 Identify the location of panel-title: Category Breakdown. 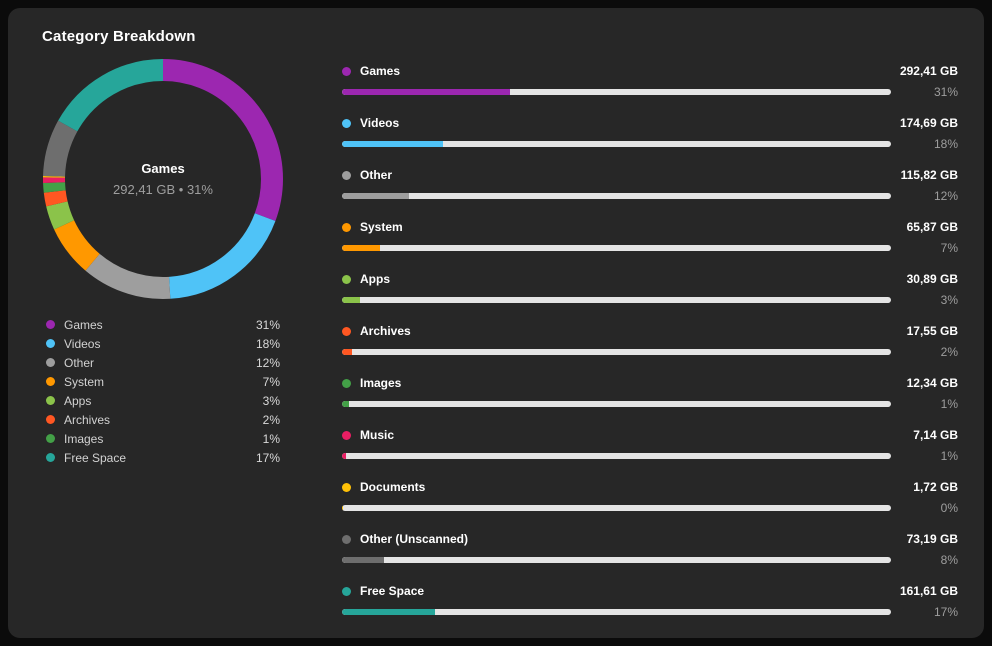
(119, 36).